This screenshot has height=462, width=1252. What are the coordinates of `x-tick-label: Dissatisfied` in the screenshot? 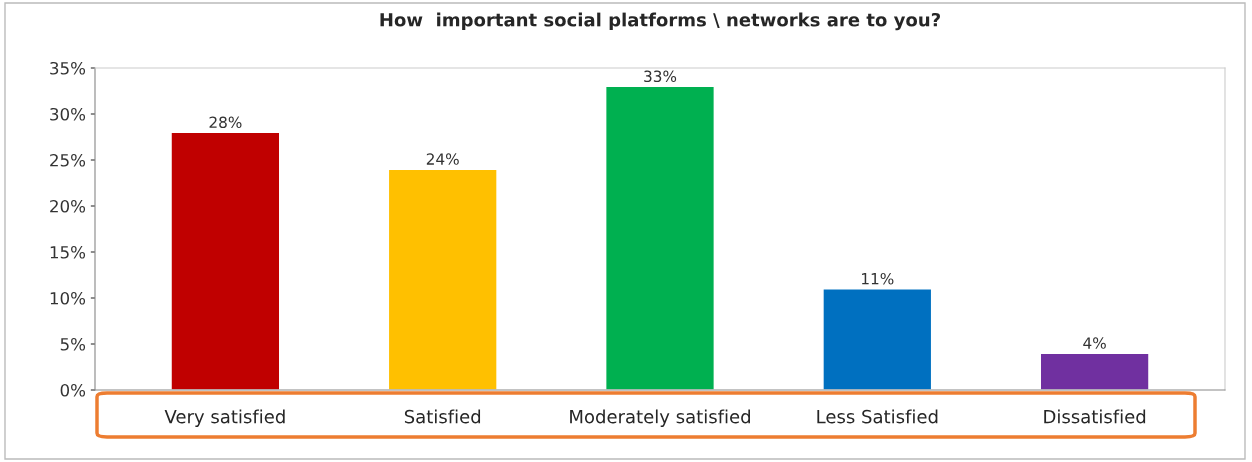 It's located at (1095, 416).